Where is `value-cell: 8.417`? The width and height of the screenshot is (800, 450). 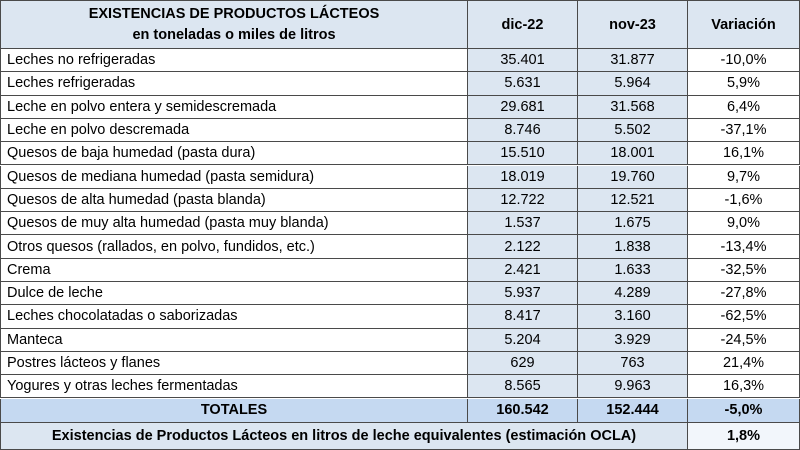
value-cell: 8.417 is located at coordinates (523, 317).